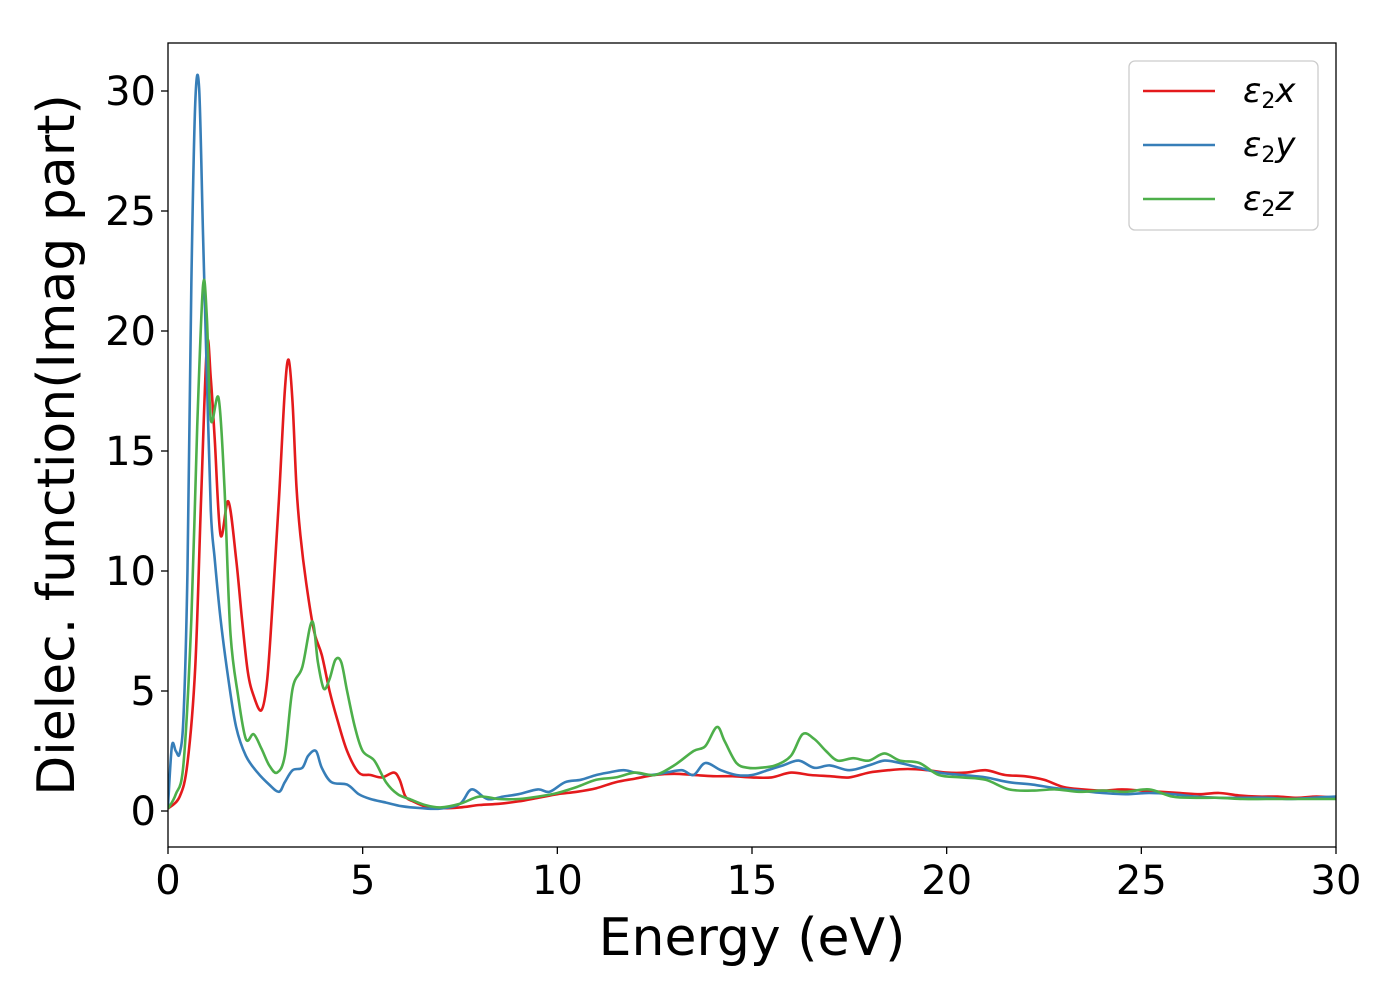 The height and width of the screenshot is (1000, 1400). What do you see at coordinates (1269, 92) in the screenshot?
I see `legend-label-x: ε2x` at bounding box center [1269, 92].